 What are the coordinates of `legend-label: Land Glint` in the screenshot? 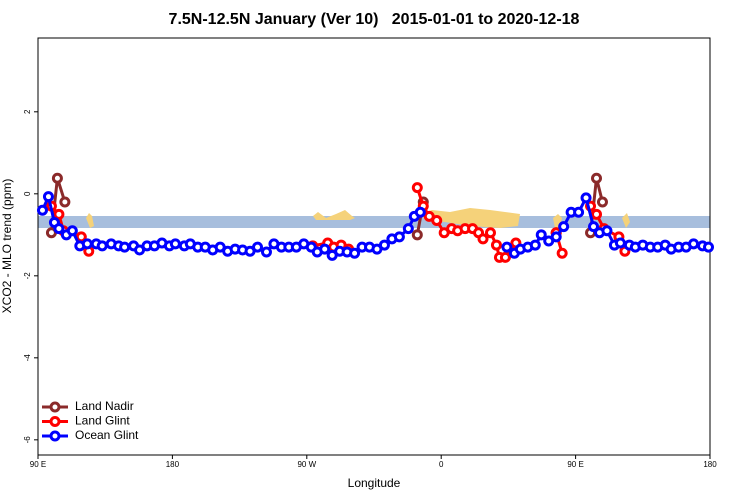 It's located at (102, 421).